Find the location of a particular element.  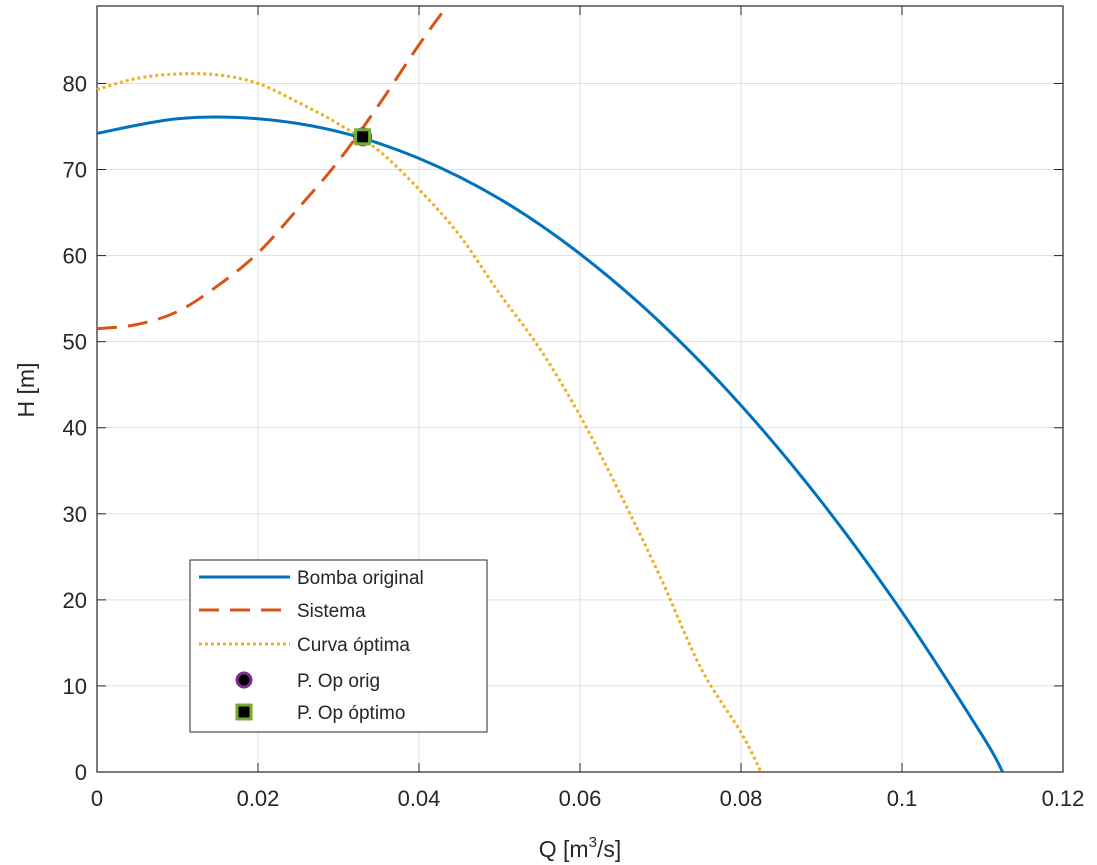

legend-label-sistema: Sistema is located at coordinates (331, 611).